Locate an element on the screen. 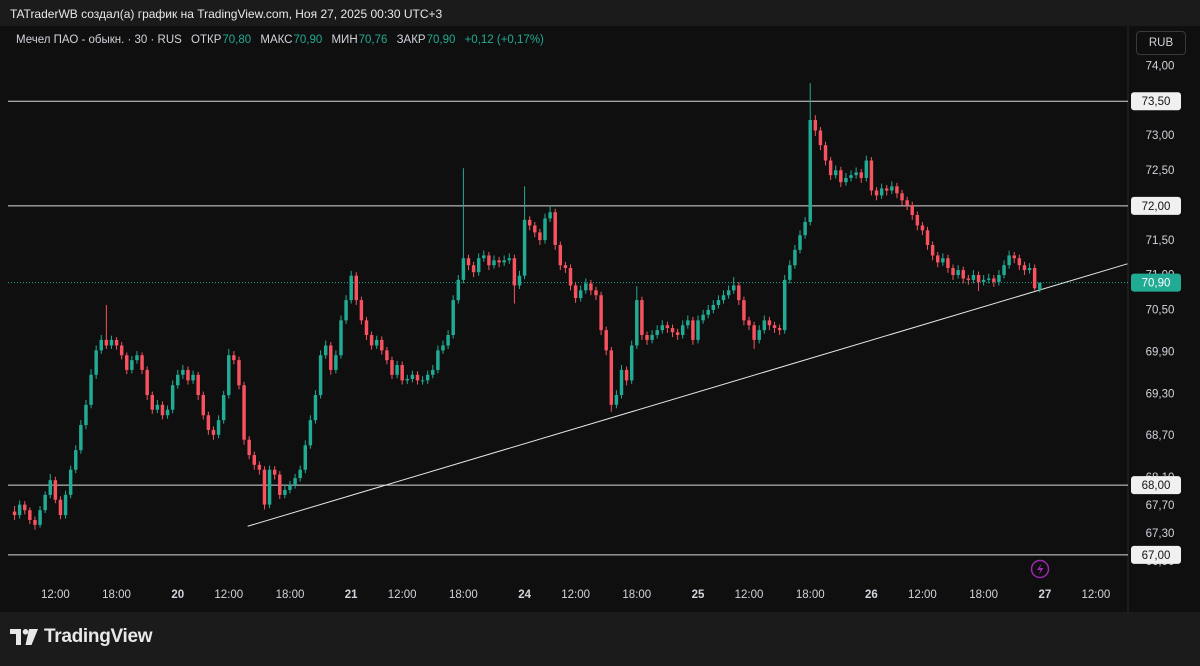 The image size is (1200, 666). last-price-box is located at coordinates (1156, 282).